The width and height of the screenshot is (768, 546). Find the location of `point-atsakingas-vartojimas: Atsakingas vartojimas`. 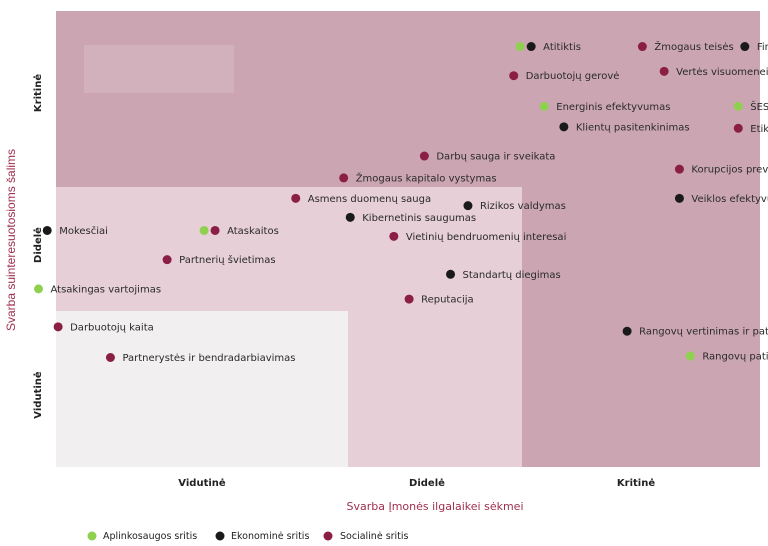

point-atsakingas-vartojimas: Atsakingas vartojimas is located at coordinates (97, 289).